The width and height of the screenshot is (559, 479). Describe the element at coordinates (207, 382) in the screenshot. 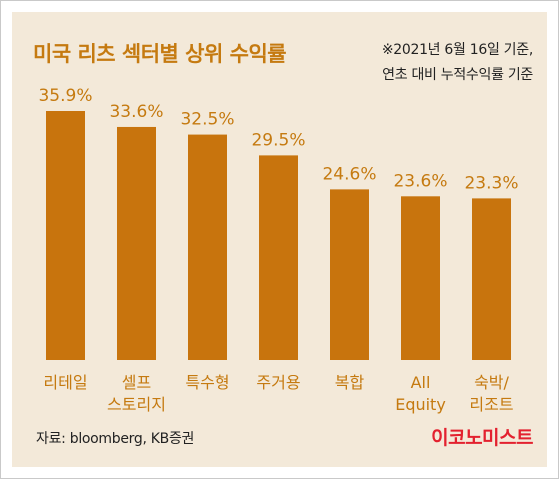

I see `category-label-3: 특수형` at that location.